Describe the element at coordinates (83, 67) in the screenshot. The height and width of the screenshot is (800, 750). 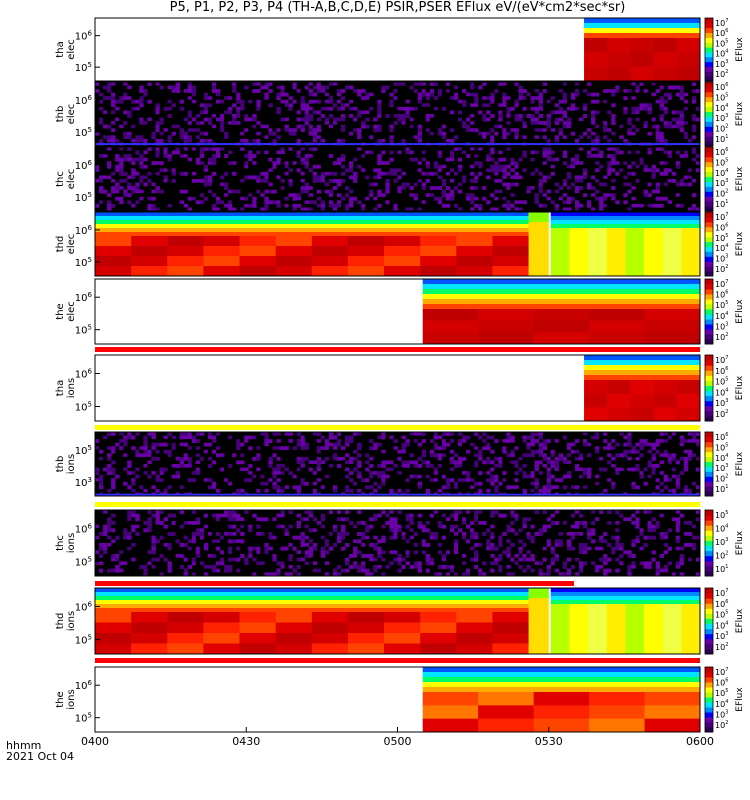
I see `y-tick-label: 105` at that location.